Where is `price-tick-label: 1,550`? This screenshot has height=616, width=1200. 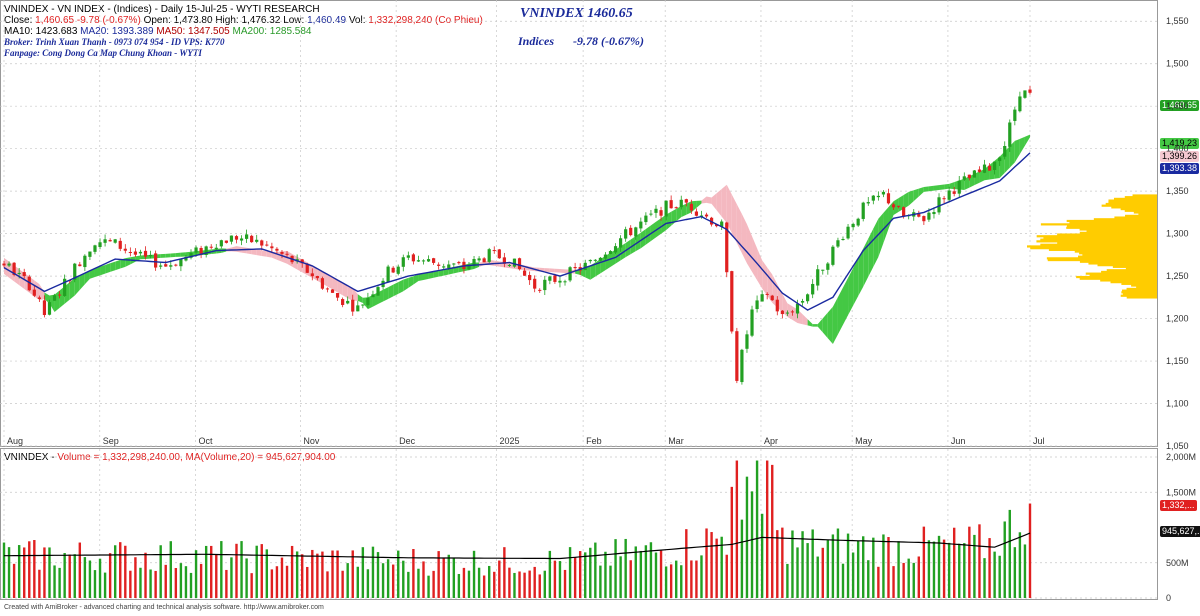 price-tick-label: 1,550 is located at coordinates (1177, 21).